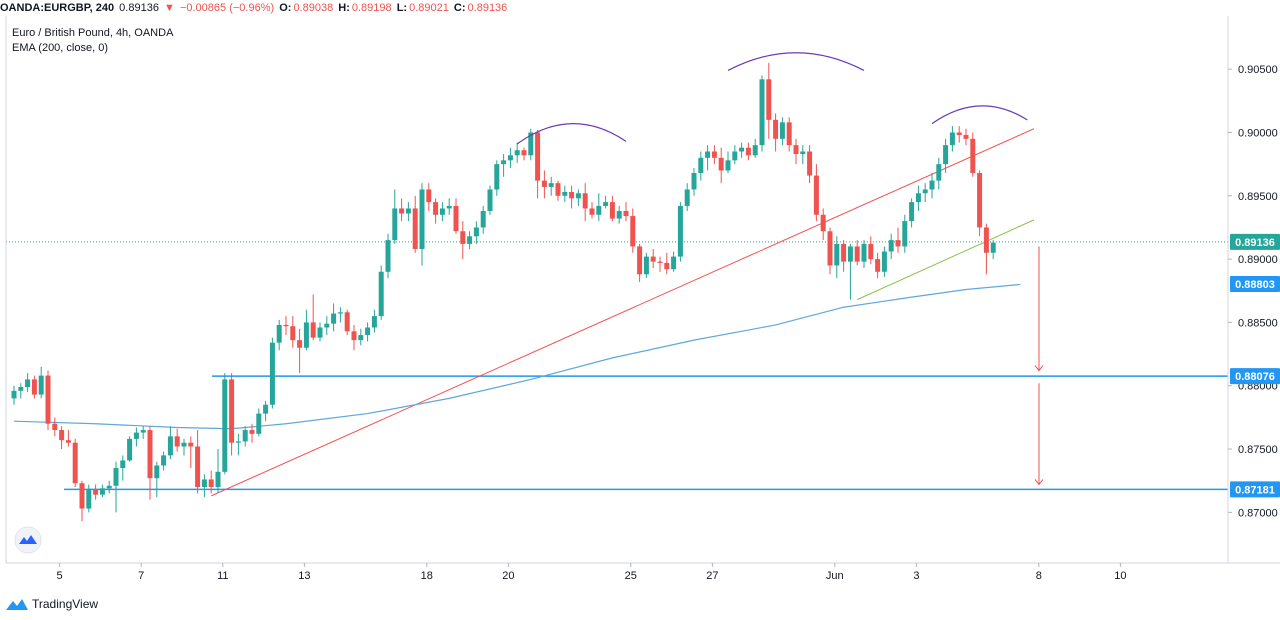  What do you see at coordinates (52, 604) in the screenshot?
I see `footer-brand: TradingView` at bounding box center [52, 604].